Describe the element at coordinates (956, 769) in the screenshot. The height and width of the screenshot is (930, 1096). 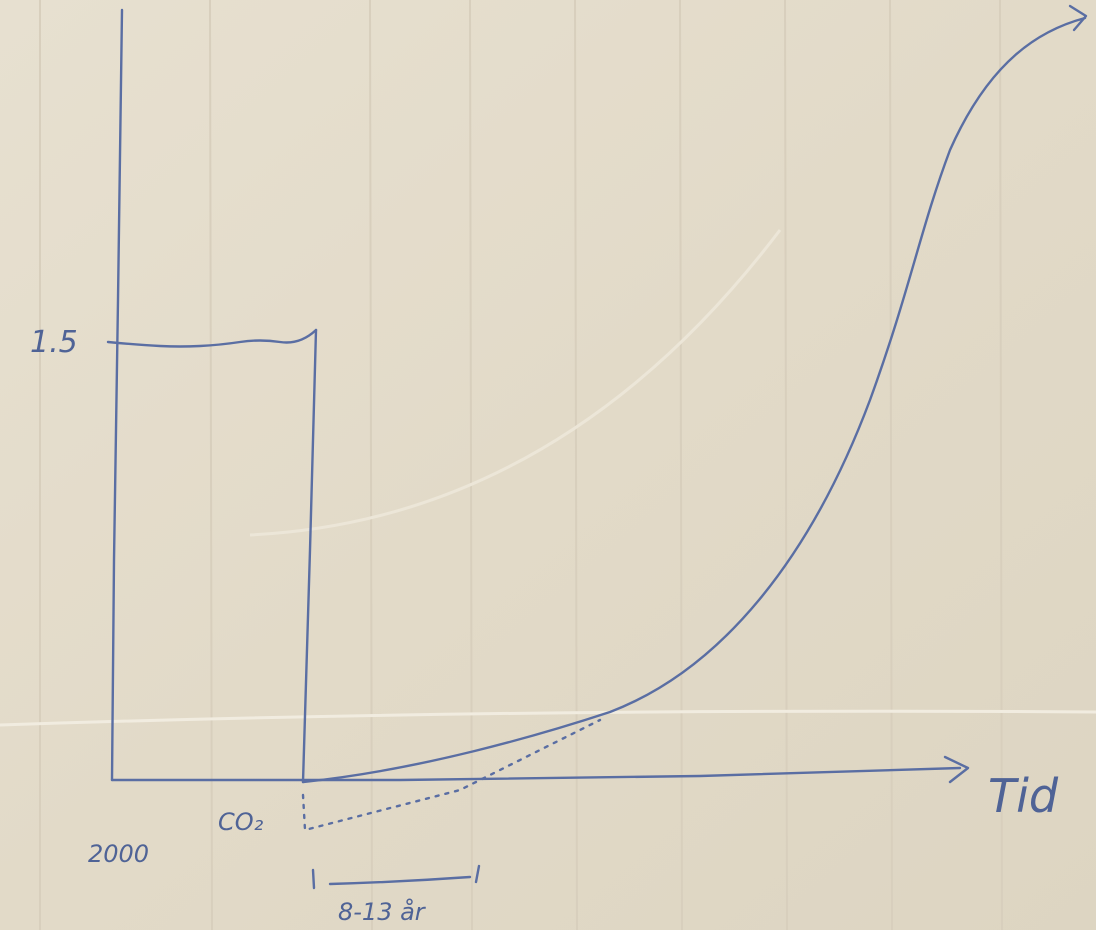
I see `x-axis-arrow` at that location.